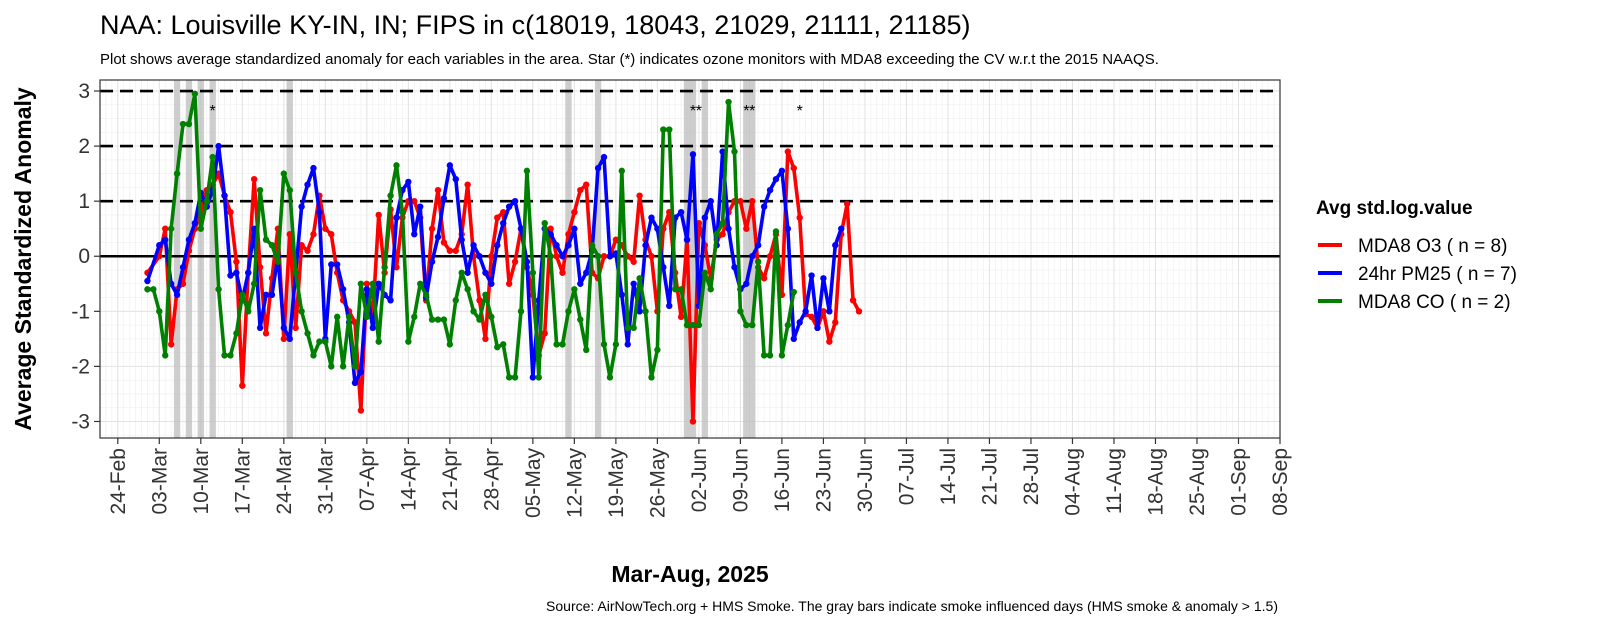 The width and height of the screenshot is (1600, 640). I want to click on legend-label: MDA8 CO ( n = 2), so click(1434, 302).